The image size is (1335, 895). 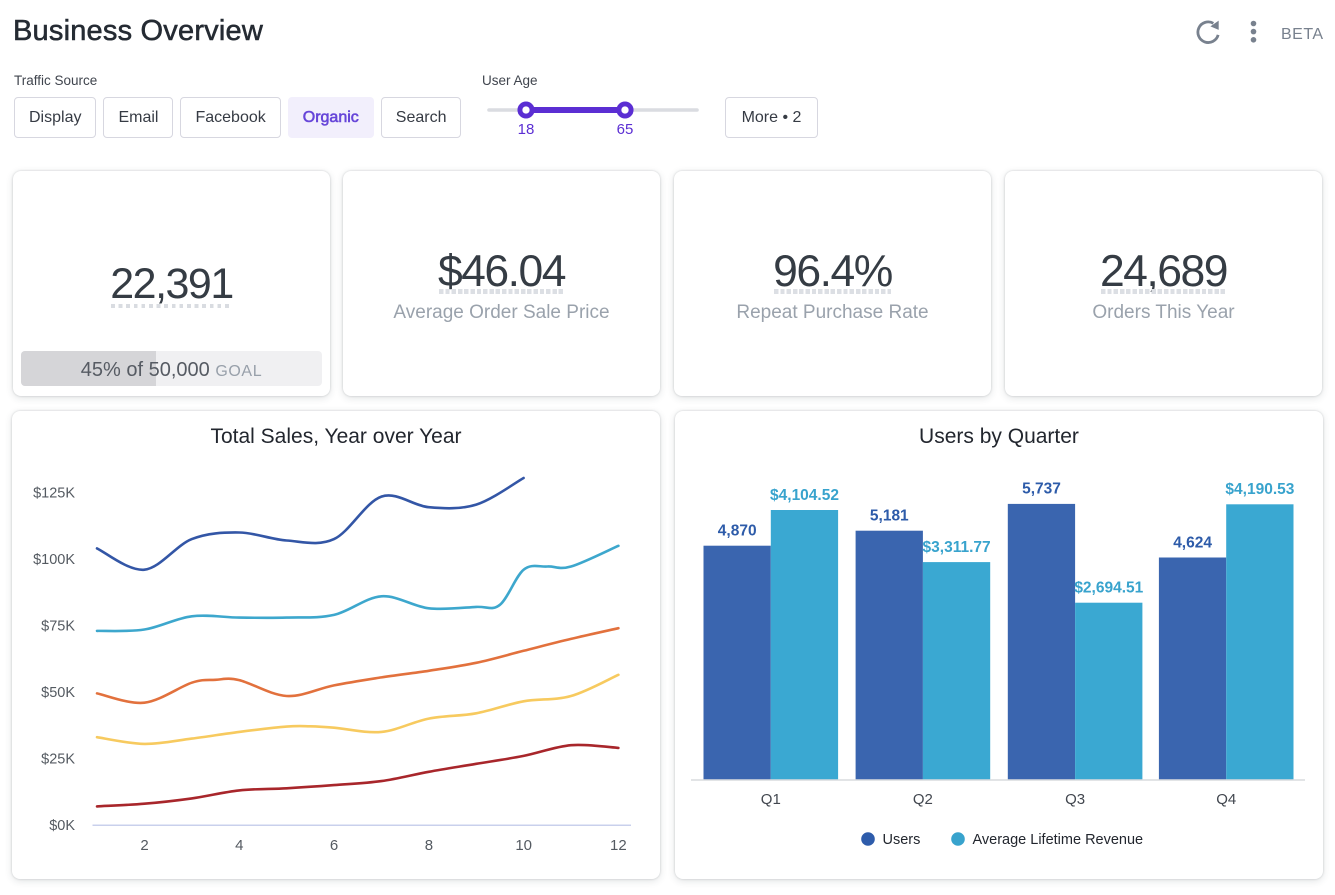 What do you see at coordinates (526, 129) in the screenshot?
I see `svg-text: 18` at bounding box center [526, 129].